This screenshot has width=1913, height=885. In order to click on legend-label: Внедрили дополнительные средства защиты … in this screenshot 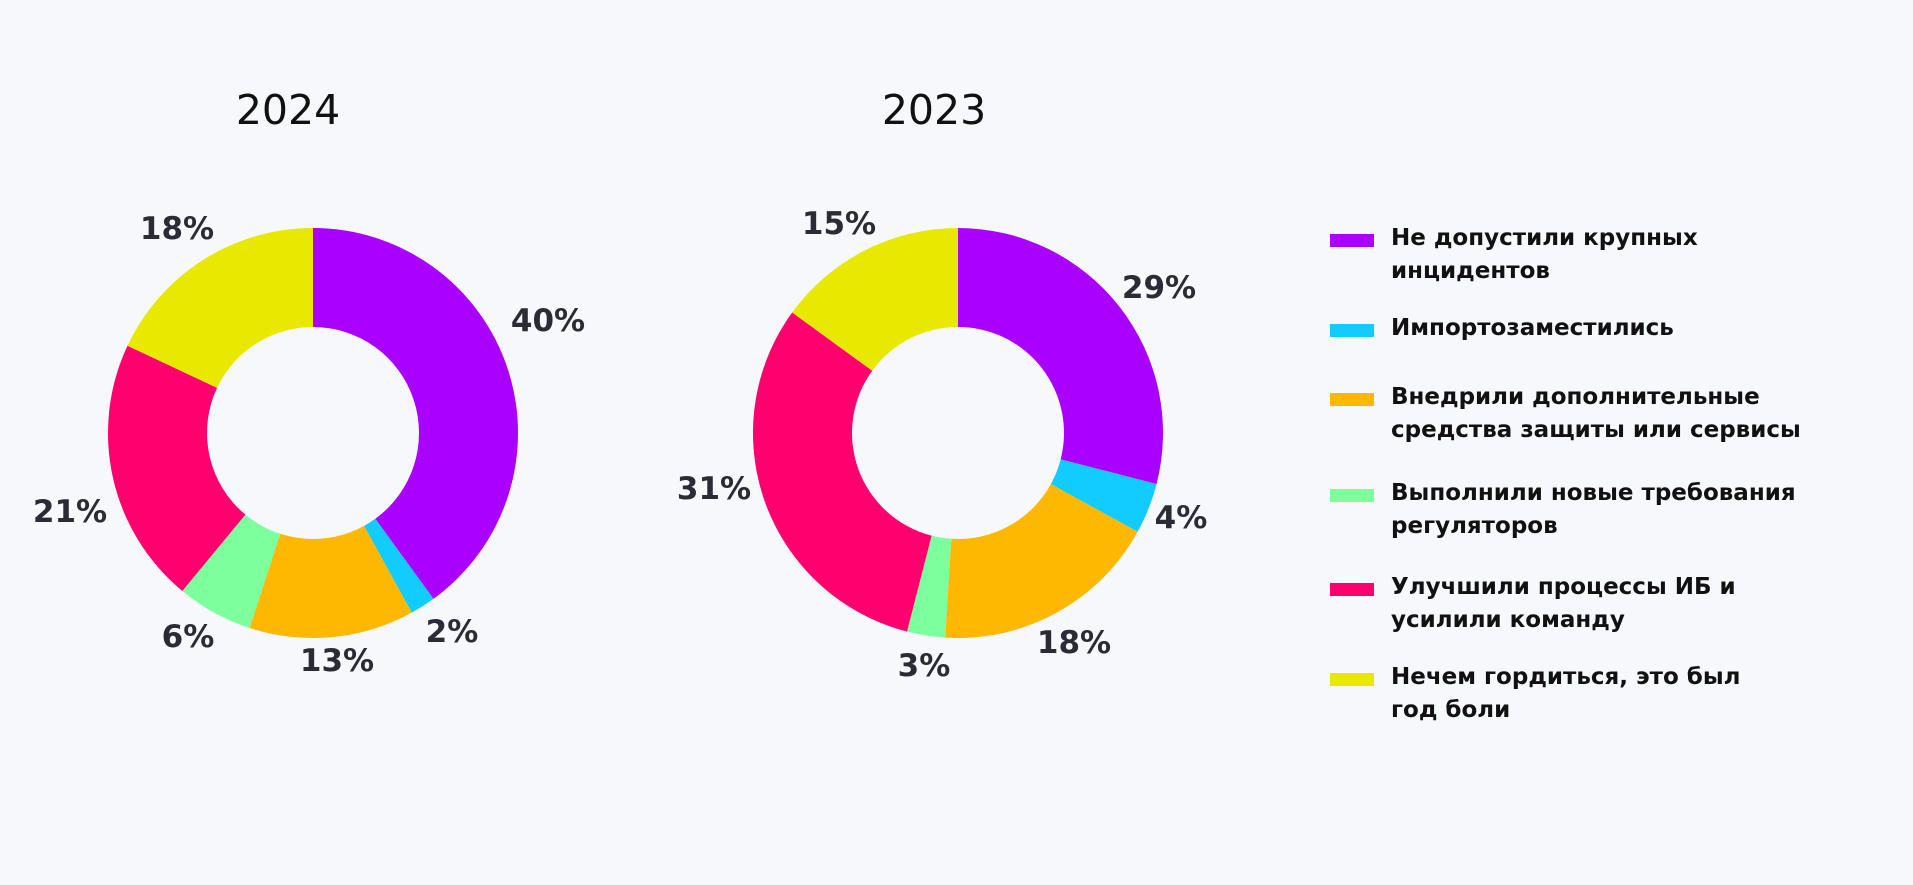, I will do `click(1596, 413)`.